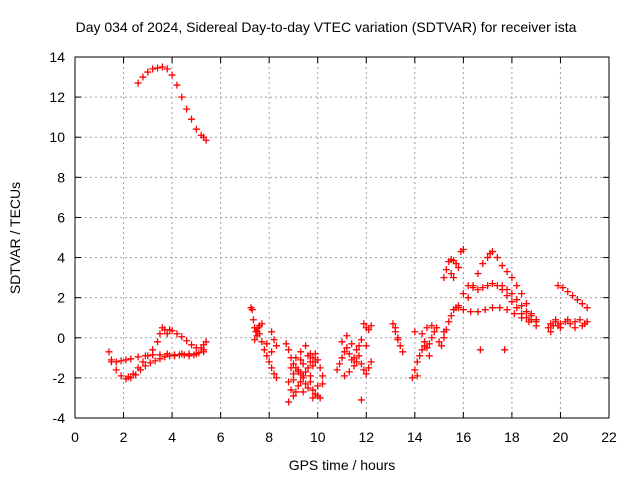 Image resolution: width=640 pixels, height=480 pixels. What do you see at coordinates (75, 437) in the screenshot?
I see `x-tick-label: 0` at bounding box center [75, 437].